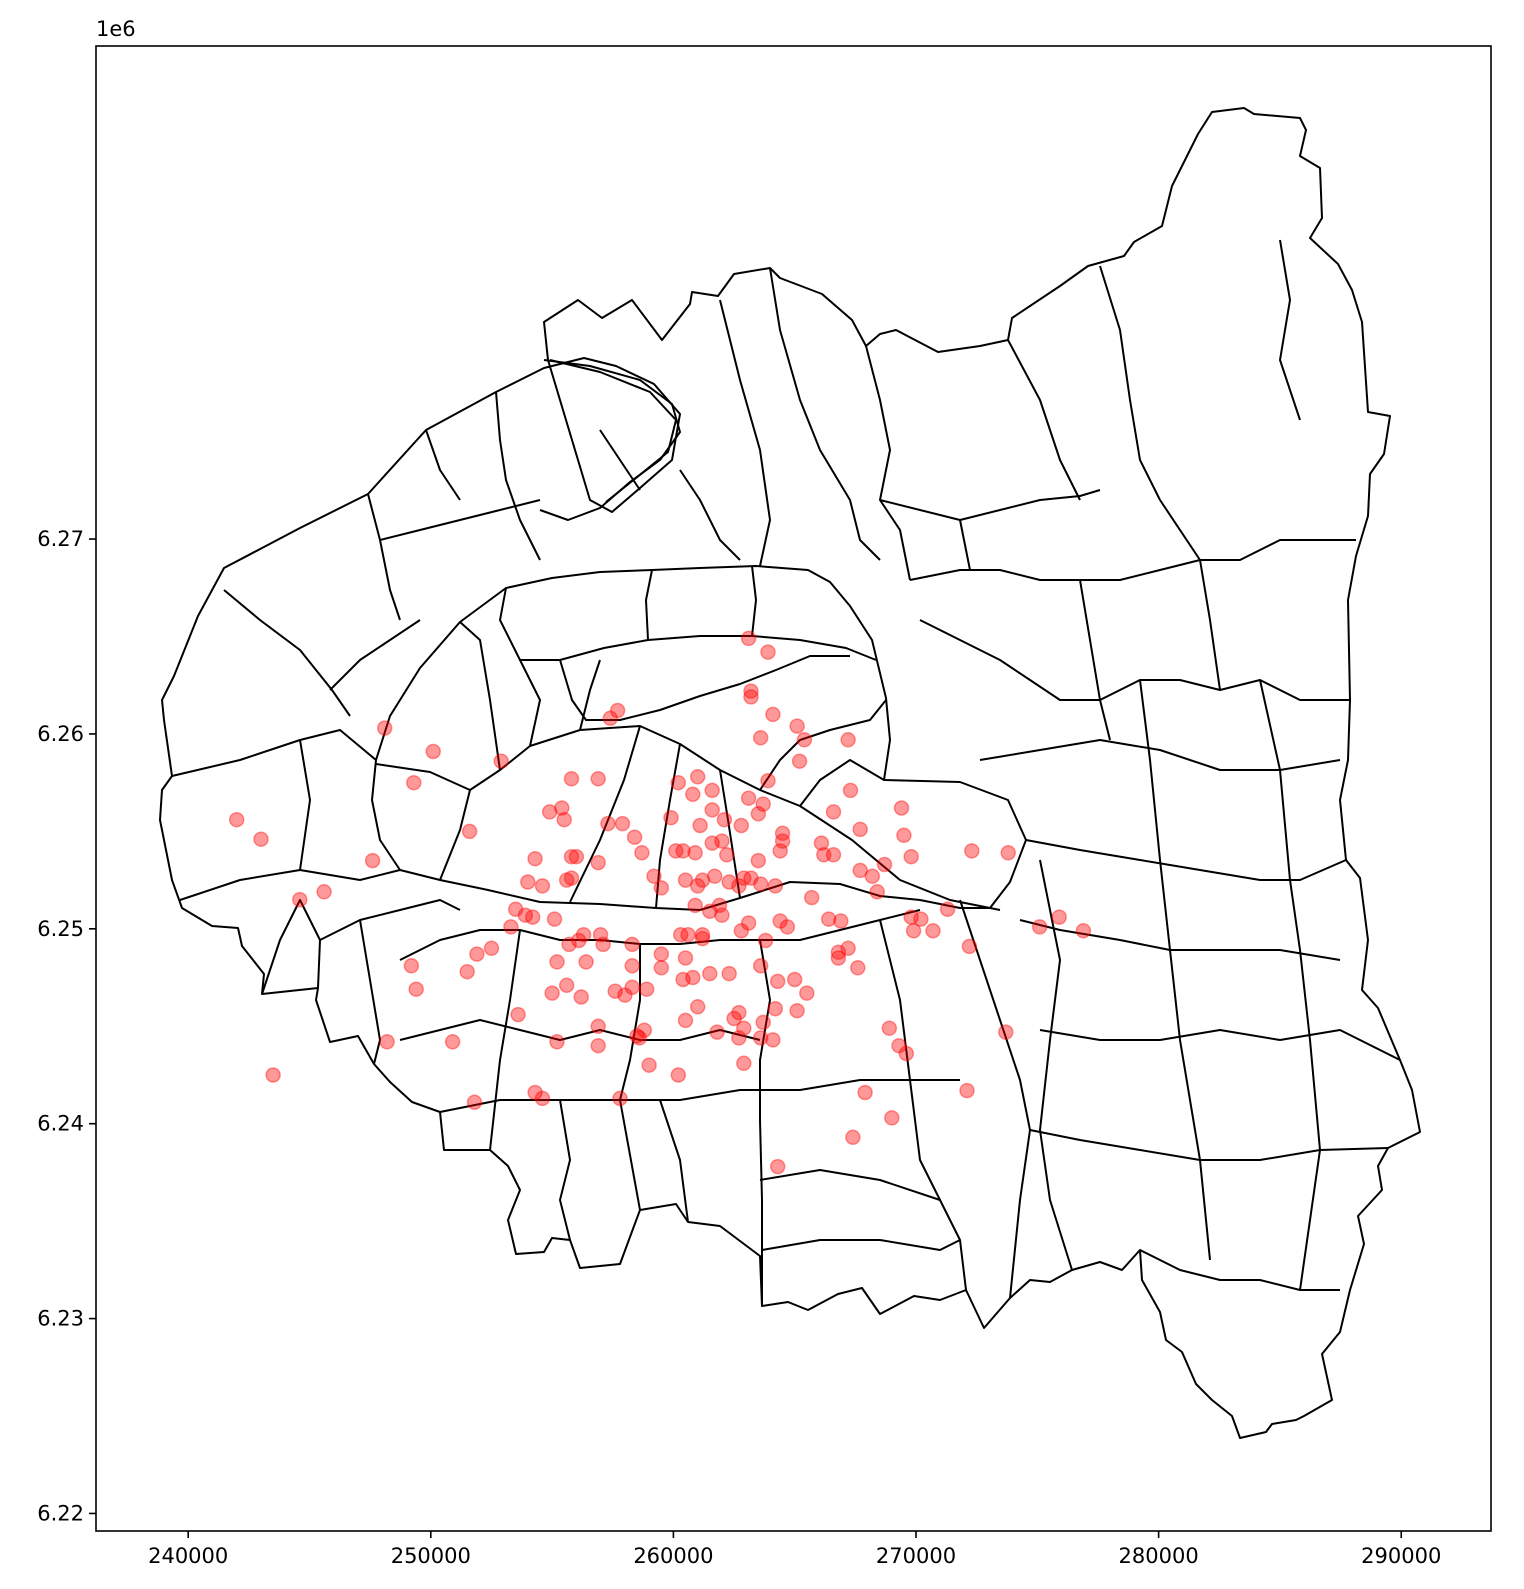 The image size is (1524, 1589). What do you see at coordinates (188, 1556) in the screenshot?
I see `x-tick-label: 240000` at bounding box center [188, 1556].